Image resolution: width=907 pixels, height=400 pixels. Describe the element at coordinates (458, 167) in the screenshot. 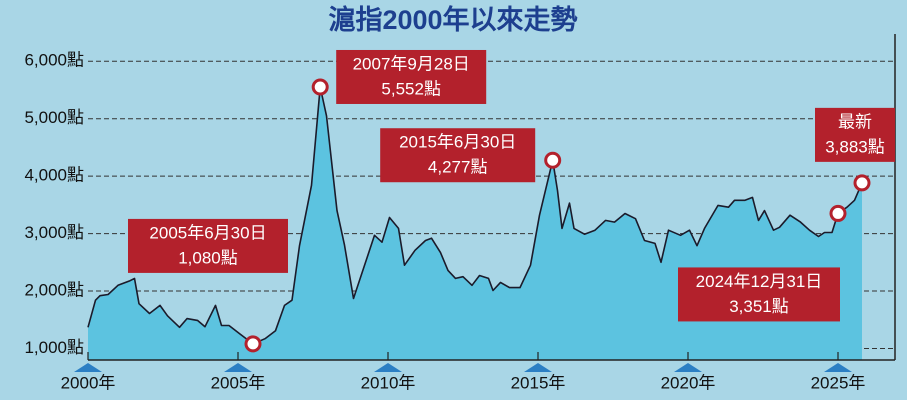

I see `callout-value: 4,277點` at that location.